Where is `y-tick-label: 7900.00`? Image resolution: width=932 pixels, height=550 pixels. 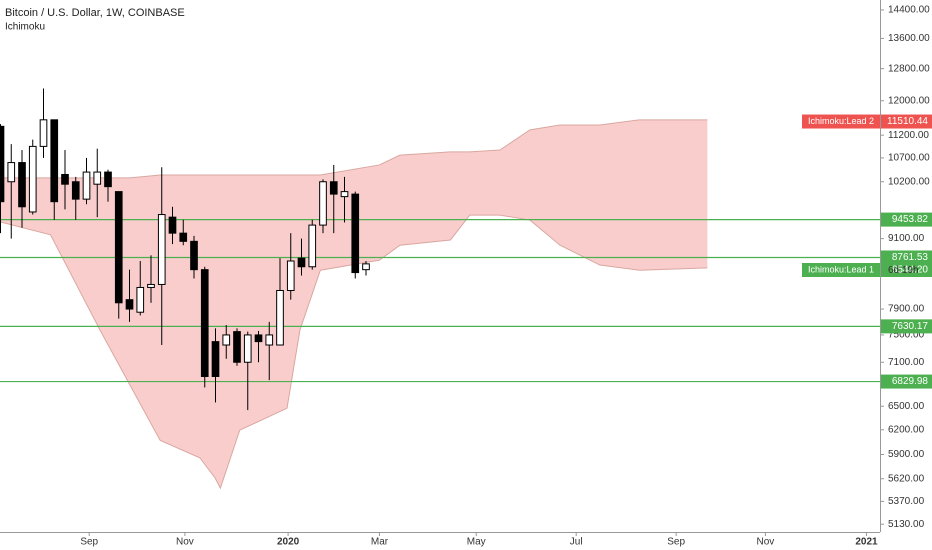 y-tick-label: 7900.00 is located at coordinates (906, 309).